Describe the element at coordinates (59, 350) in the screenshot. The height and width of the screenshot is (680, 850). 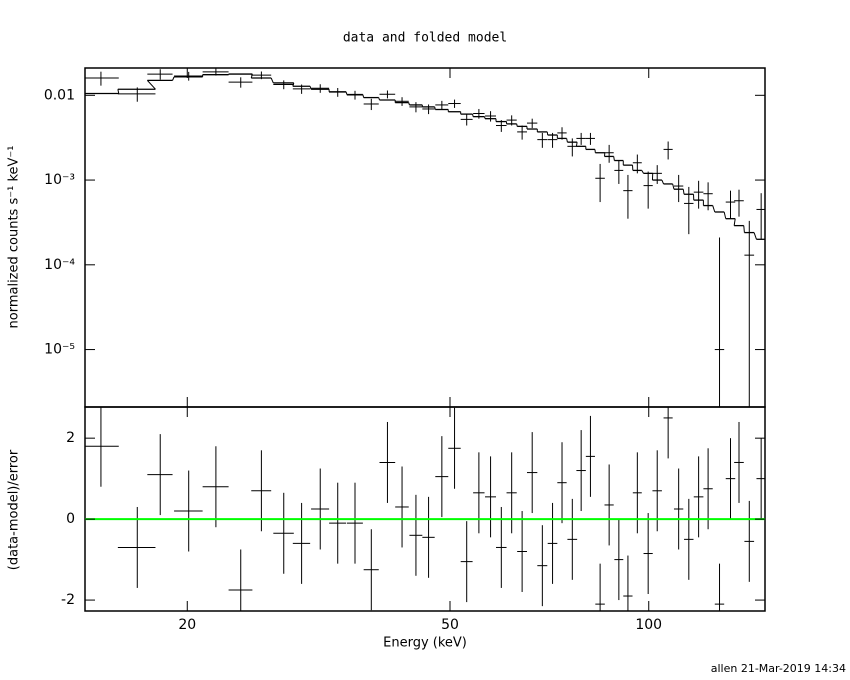
I see `y-tick-label: 10⁻⁵` at that location.